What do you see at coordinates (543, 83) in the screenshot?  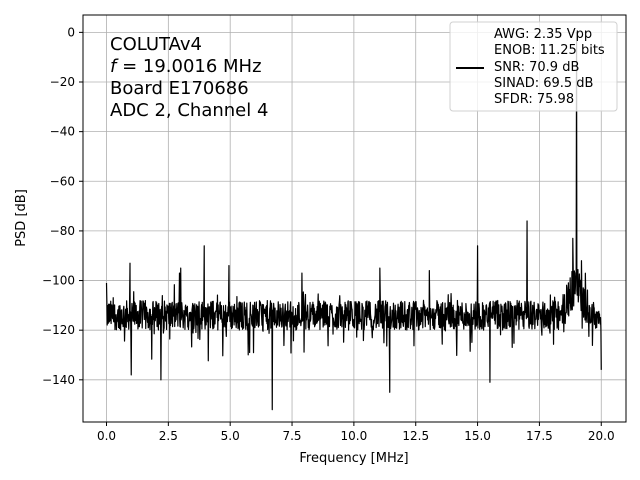 I see `legend-text-sinad: SINAD: 69.5 dB` at bounding box center [543, 83].